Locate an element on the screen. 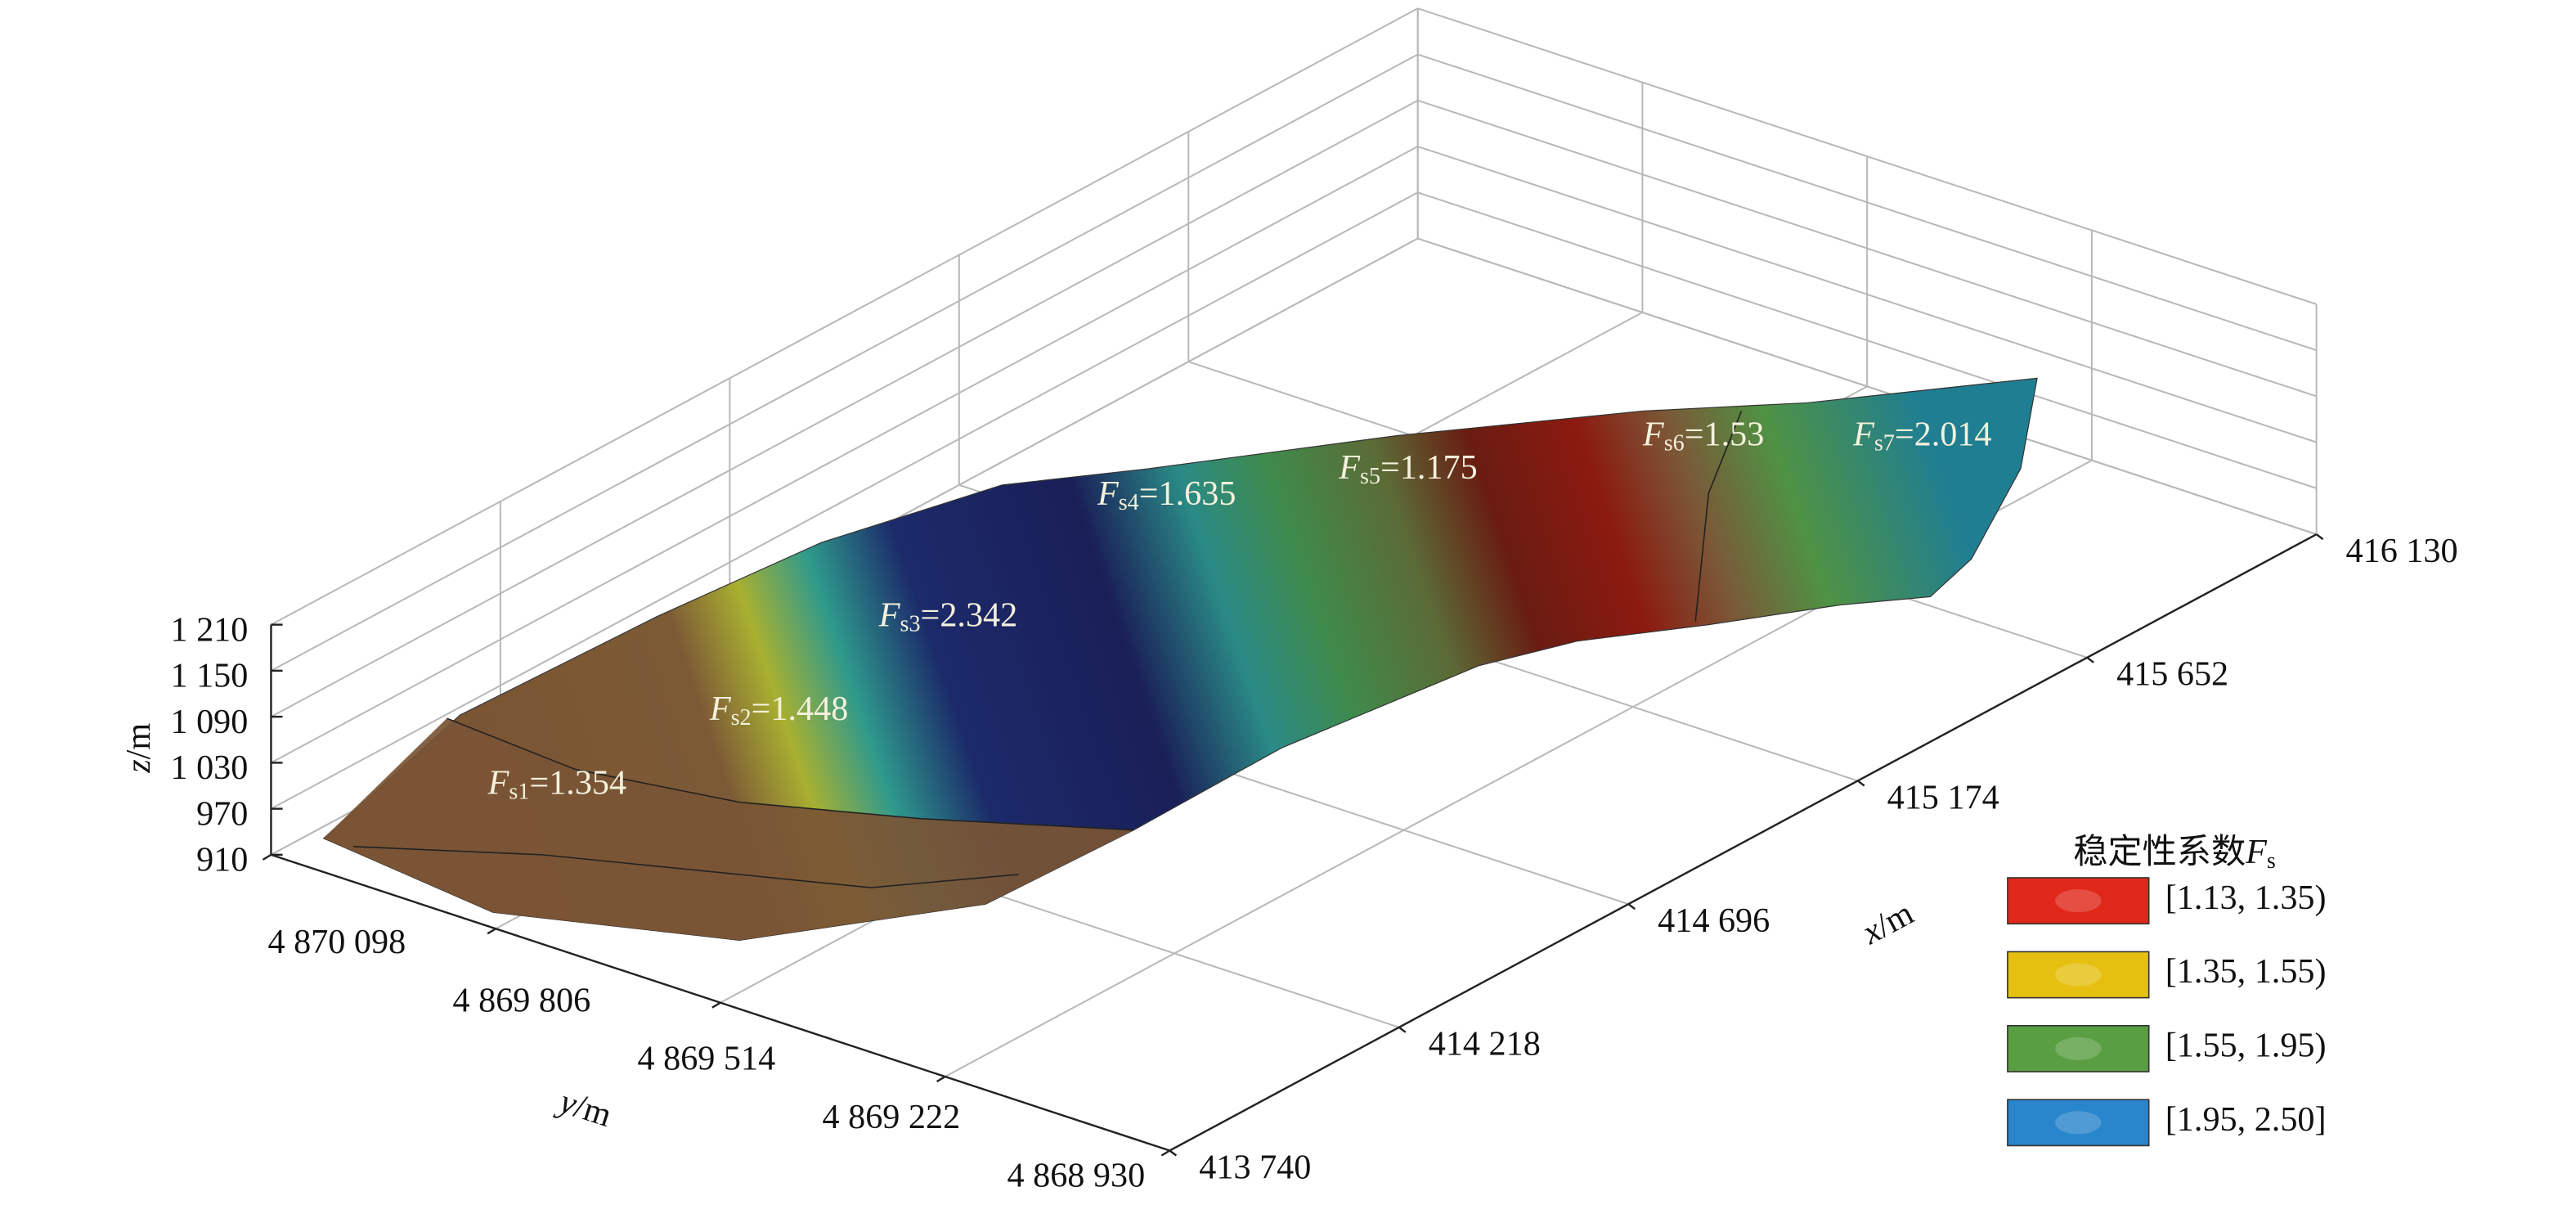  z-tick-label: 1 090 is located at coordinates (209, 722).